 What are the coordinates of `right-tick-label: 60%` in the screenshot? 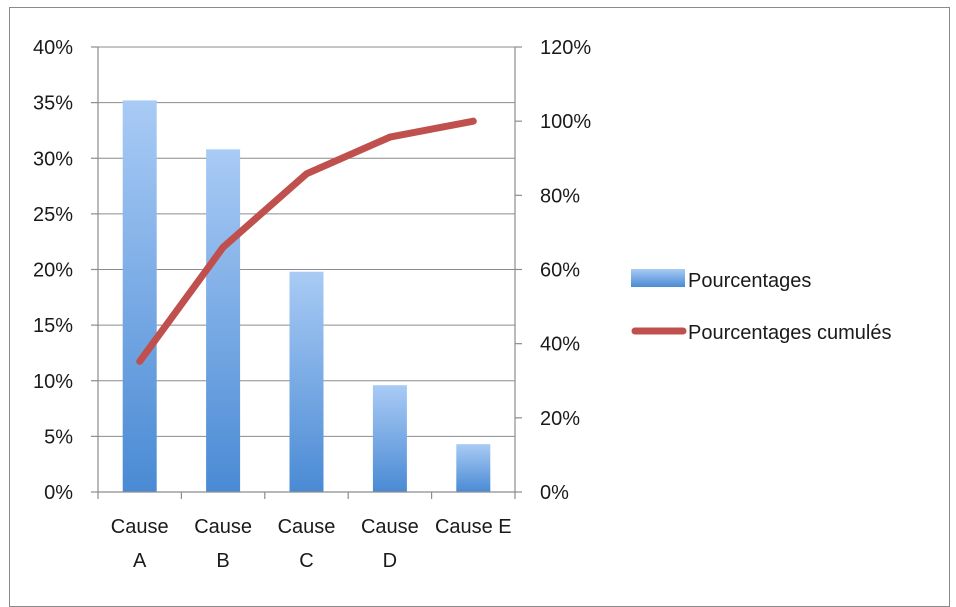 It's located at (560, 271).